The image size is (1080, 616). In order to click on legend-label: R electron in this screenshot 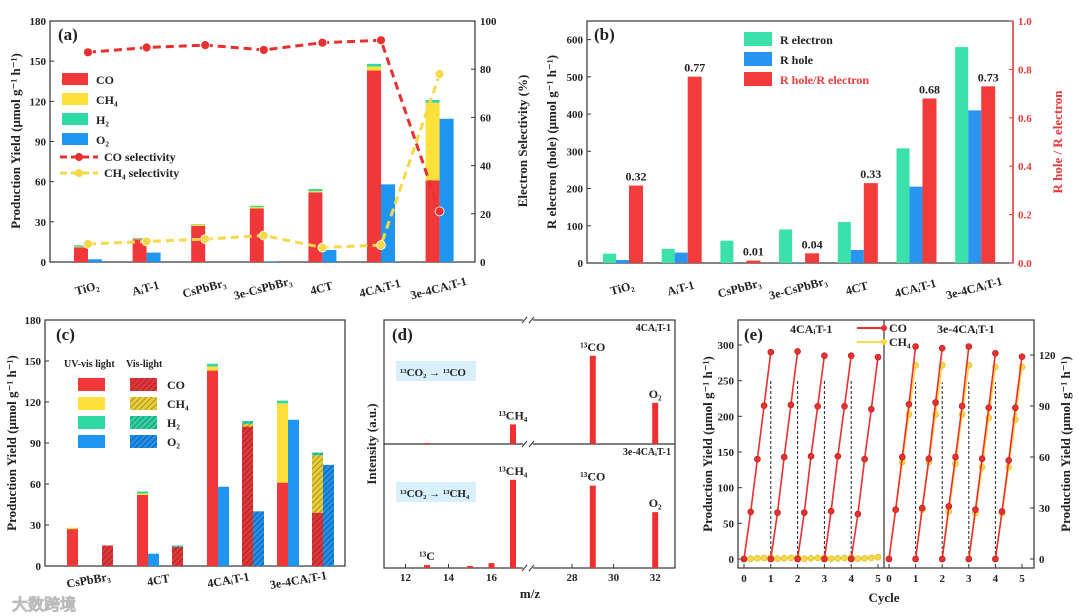, I will do `click(806, 40)`.